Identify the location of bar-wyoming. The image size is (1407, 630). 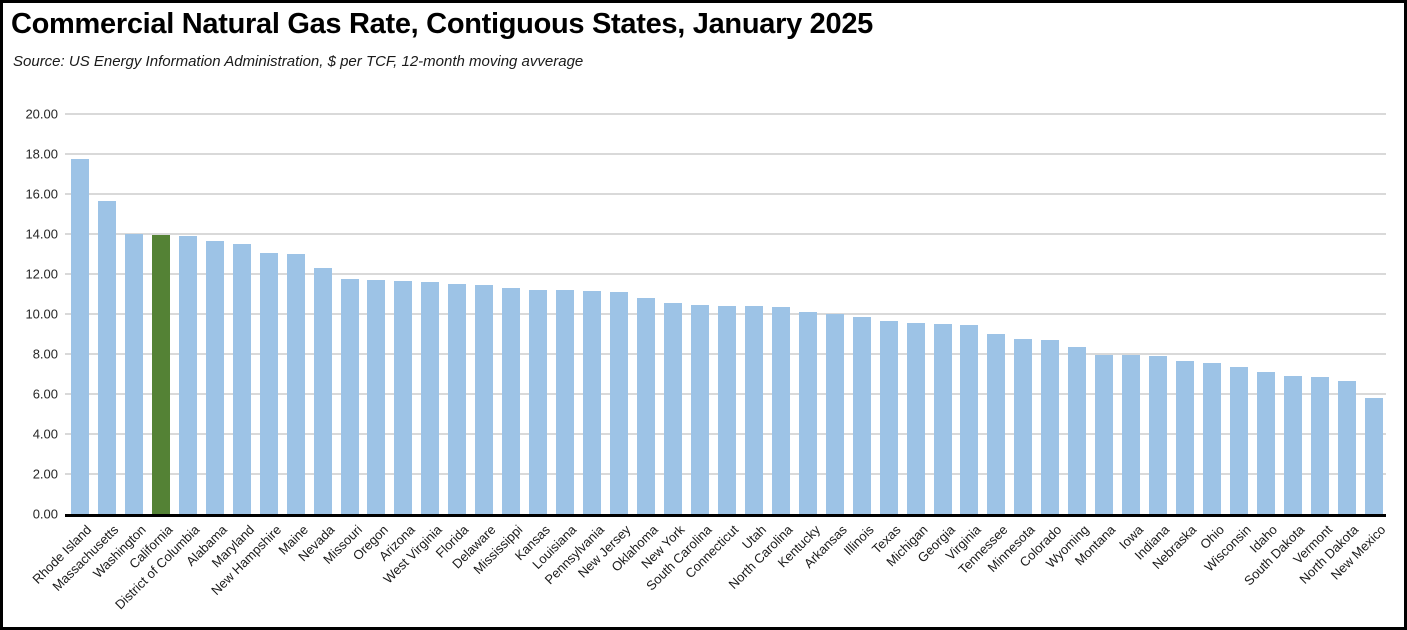
(1077, 430).